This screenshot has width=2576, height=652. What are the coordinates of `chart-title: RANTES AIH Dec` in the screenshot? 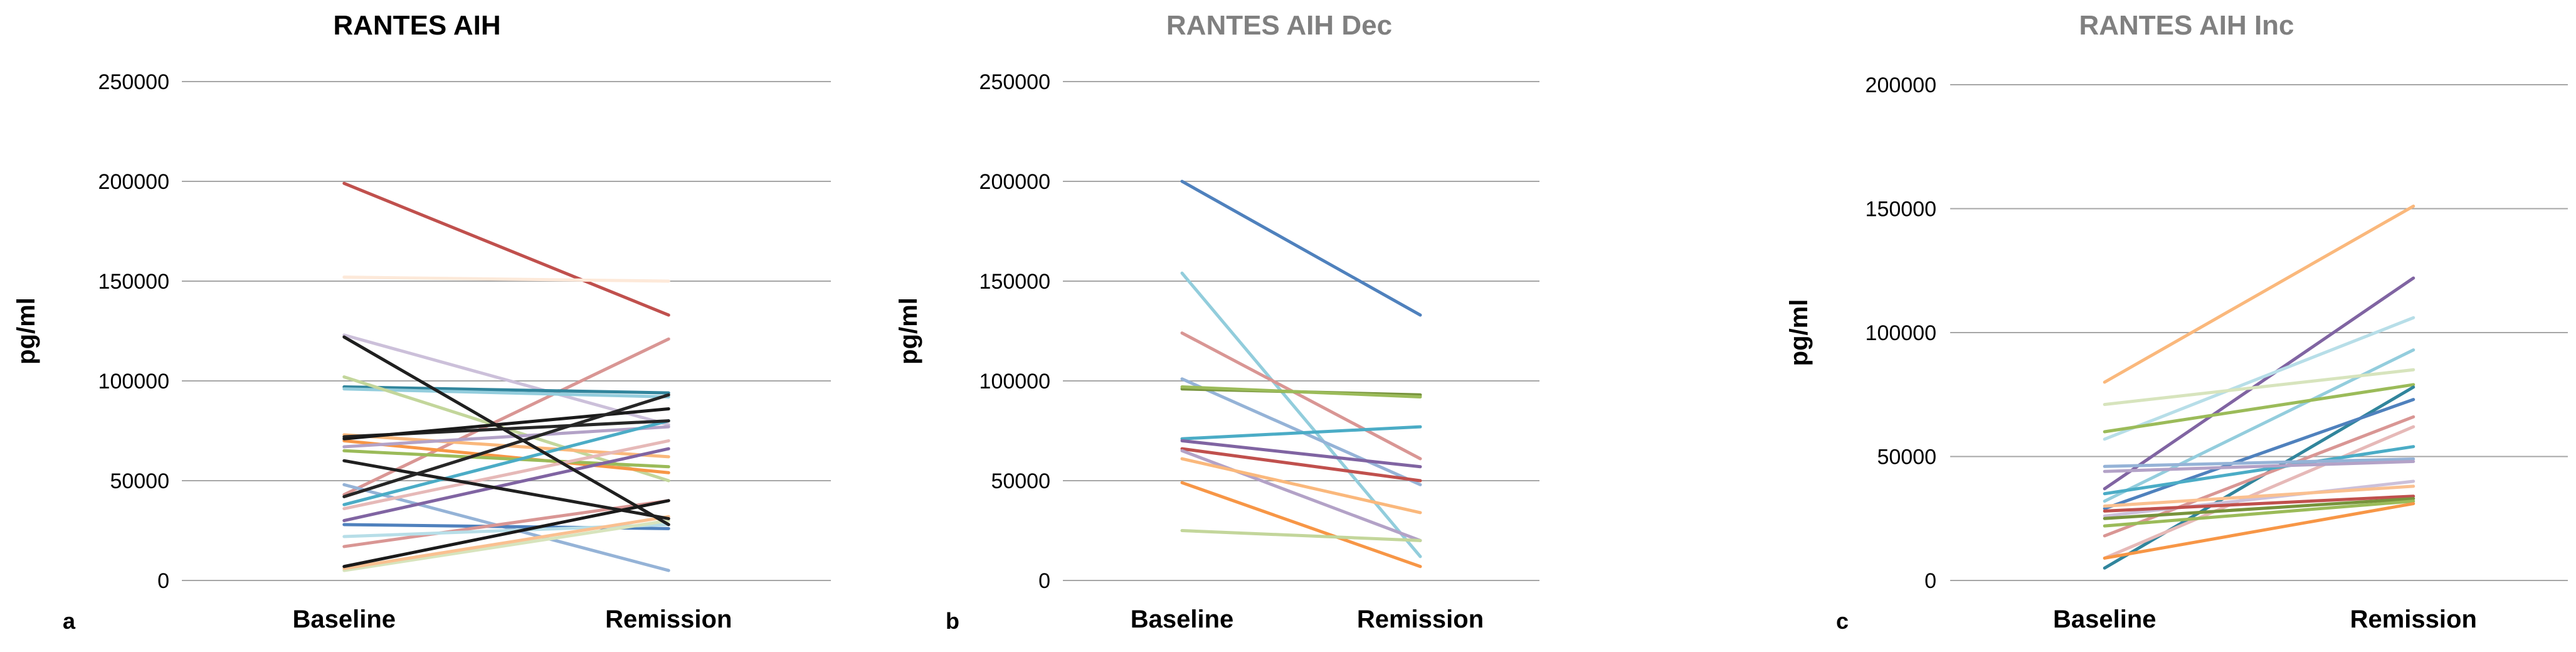 It's located at (1279, 25).